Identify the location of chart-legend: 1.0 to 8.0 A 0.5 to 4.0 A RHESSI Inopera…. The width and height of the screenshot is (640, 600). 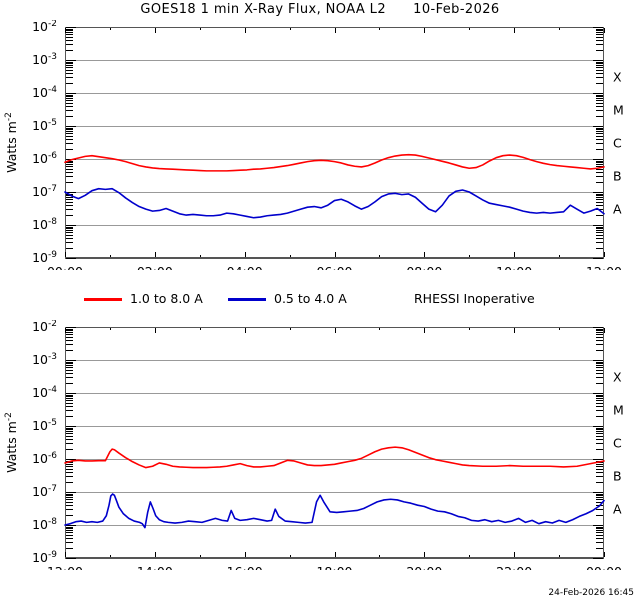
(320, 299).